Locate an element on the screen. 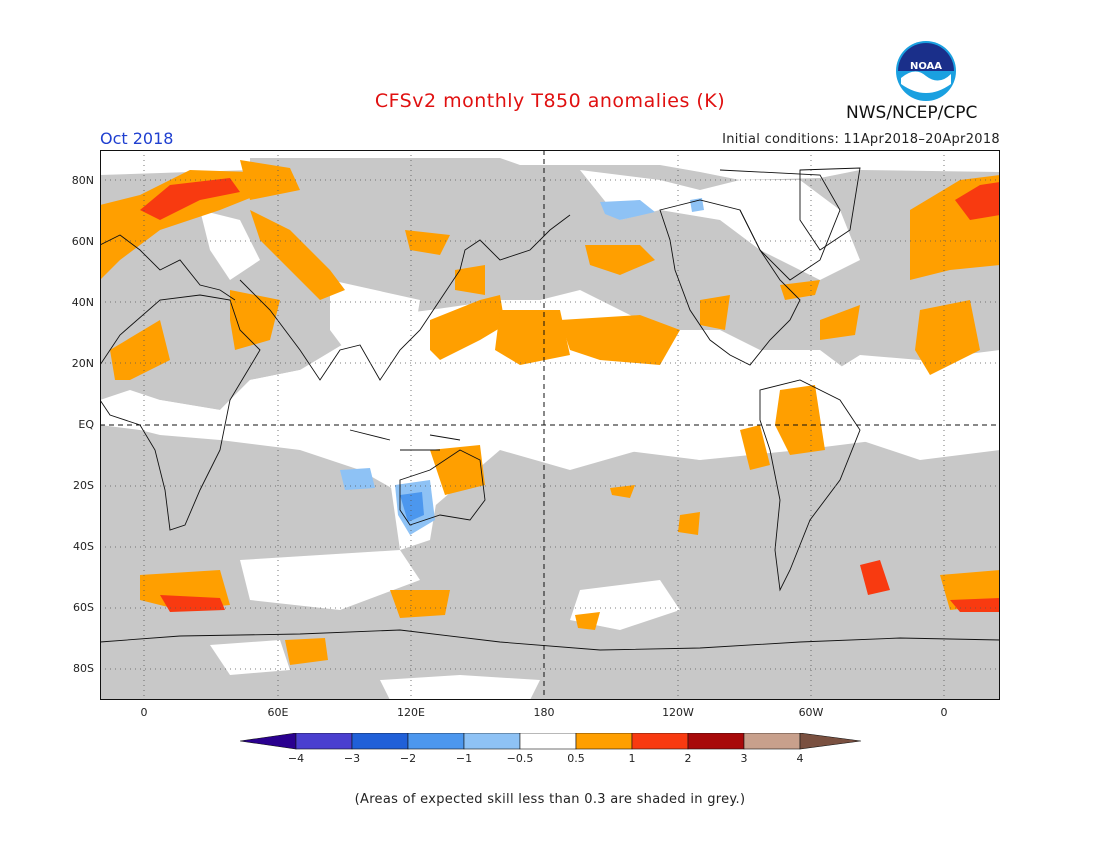  negative-anomalies-strong is located at coordinates (412, 507).